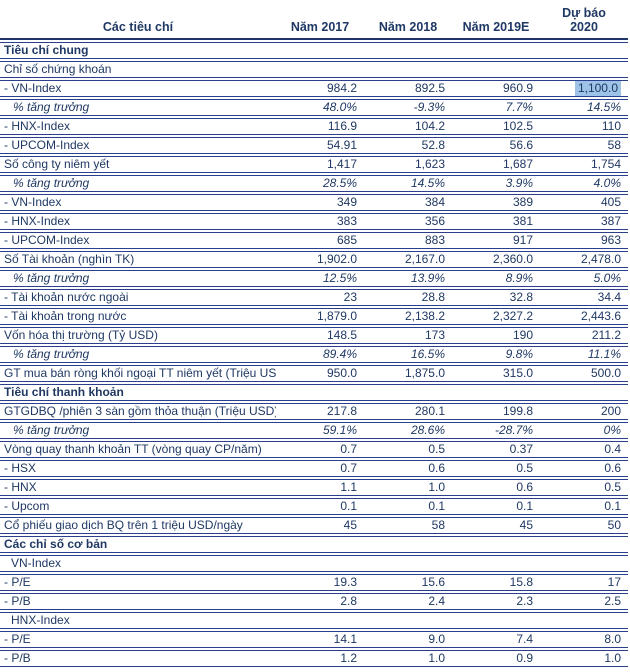 The image size is (630, 672). What do you see at coordinates (408, 107) in the screenshot?
I see `row-value: -9.3%` at bounding box center [408, 107].